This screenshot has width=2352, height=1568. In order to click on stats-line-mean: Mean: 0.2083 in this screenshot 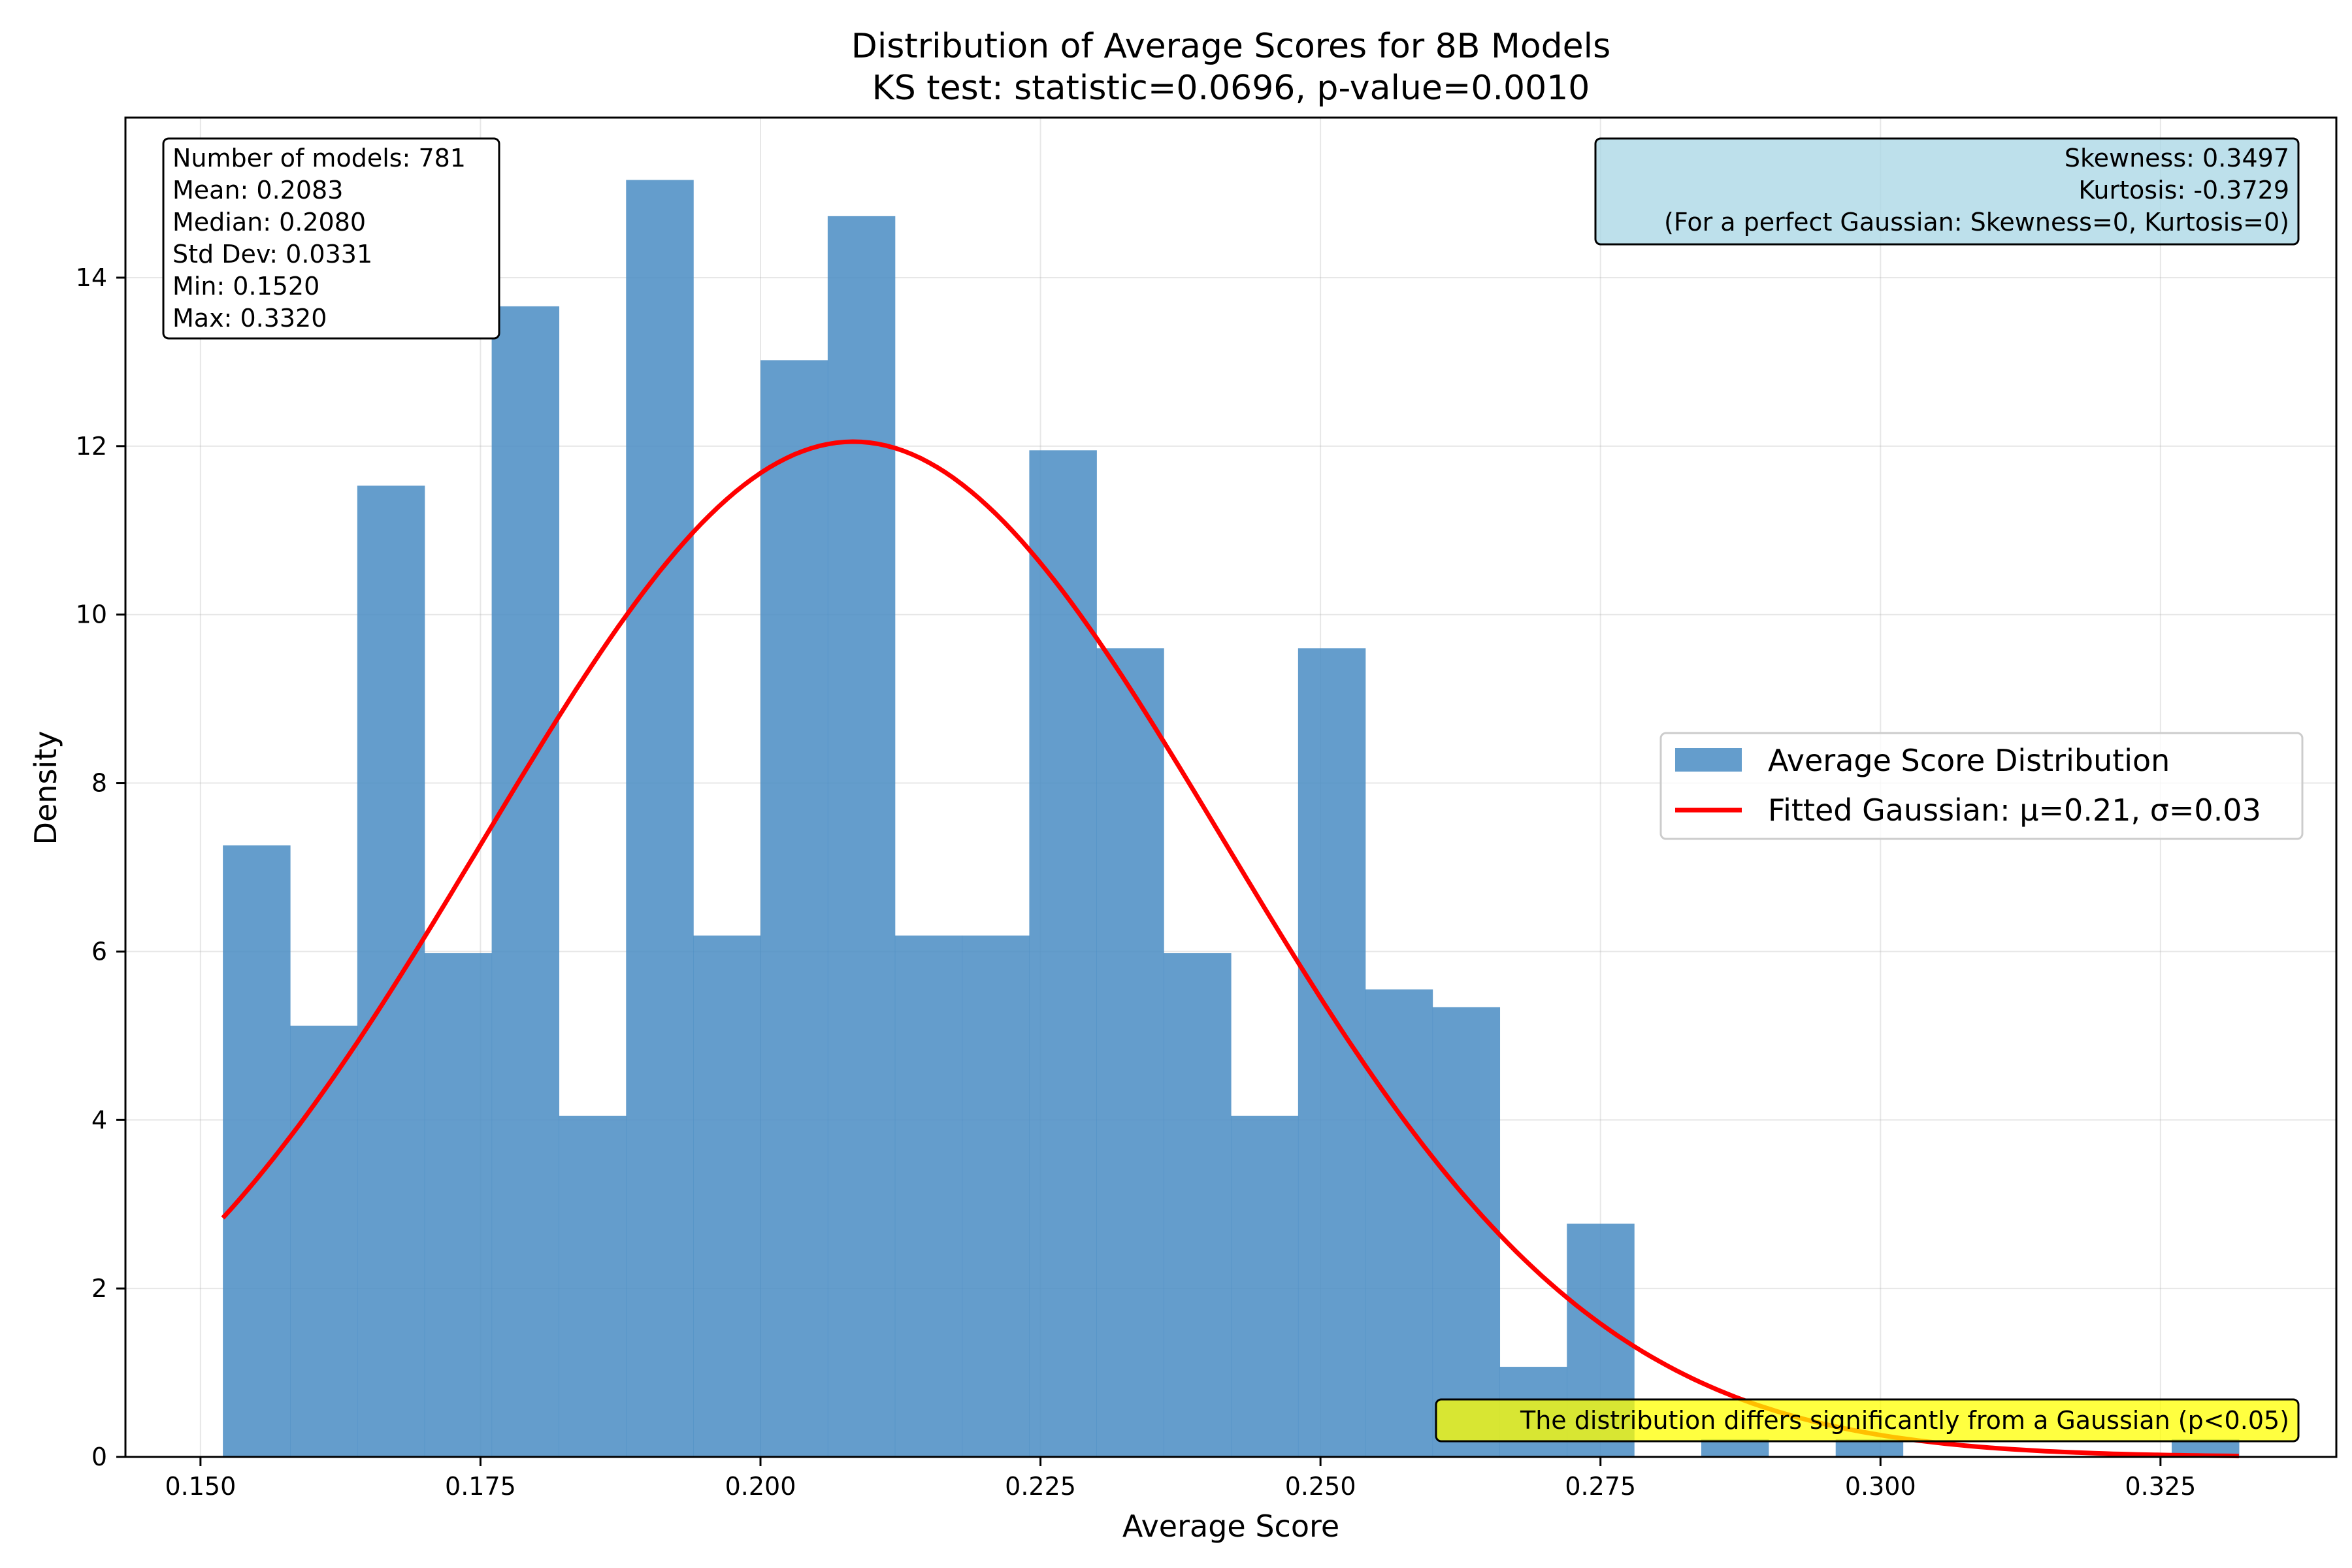, I will do `click(257, 190)`.